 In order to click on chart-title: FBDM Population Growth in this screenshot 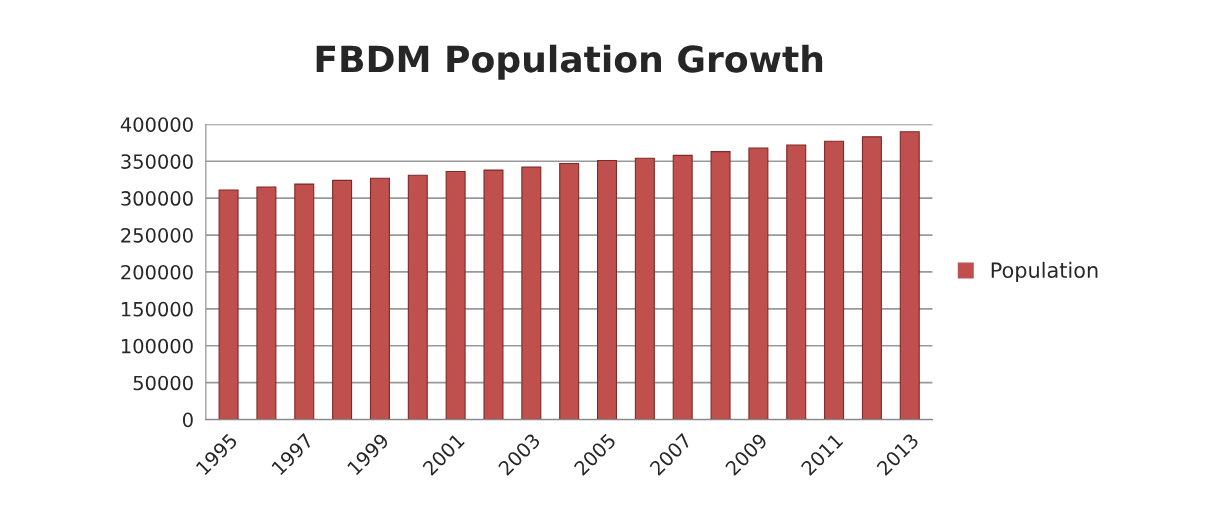, I will do `click(569, 62)`.